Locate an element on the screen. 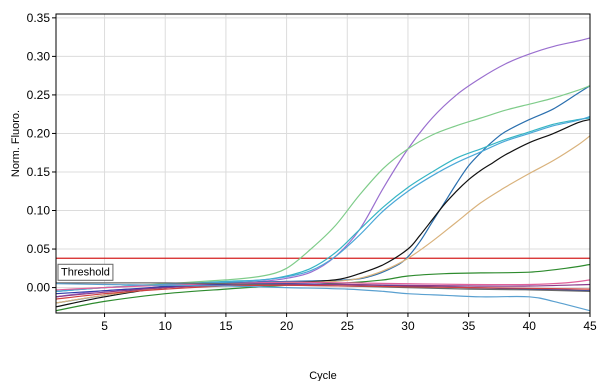 The image size is (598, 381). y-tick-label: 0.00 is located at coordinates (39, 288).